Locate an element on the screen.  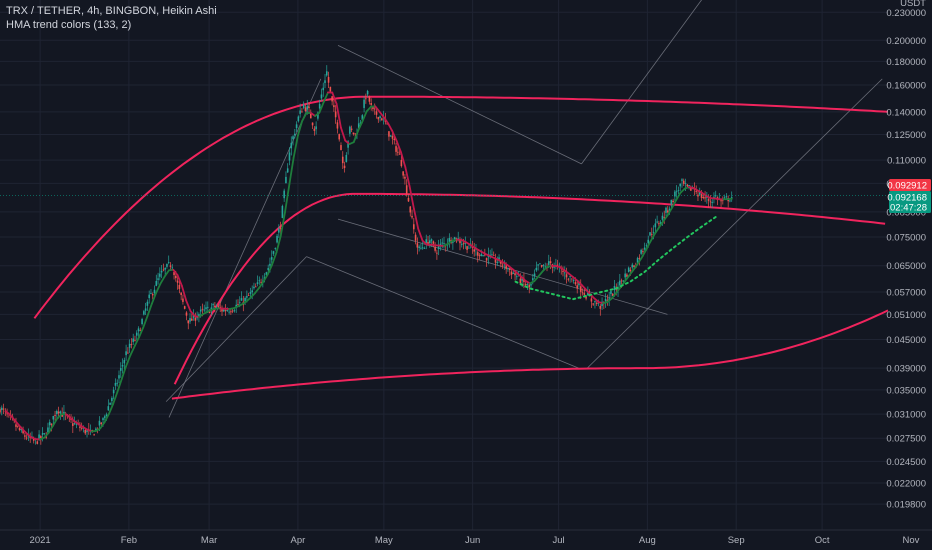
price-badge-teal is located at coordinates (910, 202).